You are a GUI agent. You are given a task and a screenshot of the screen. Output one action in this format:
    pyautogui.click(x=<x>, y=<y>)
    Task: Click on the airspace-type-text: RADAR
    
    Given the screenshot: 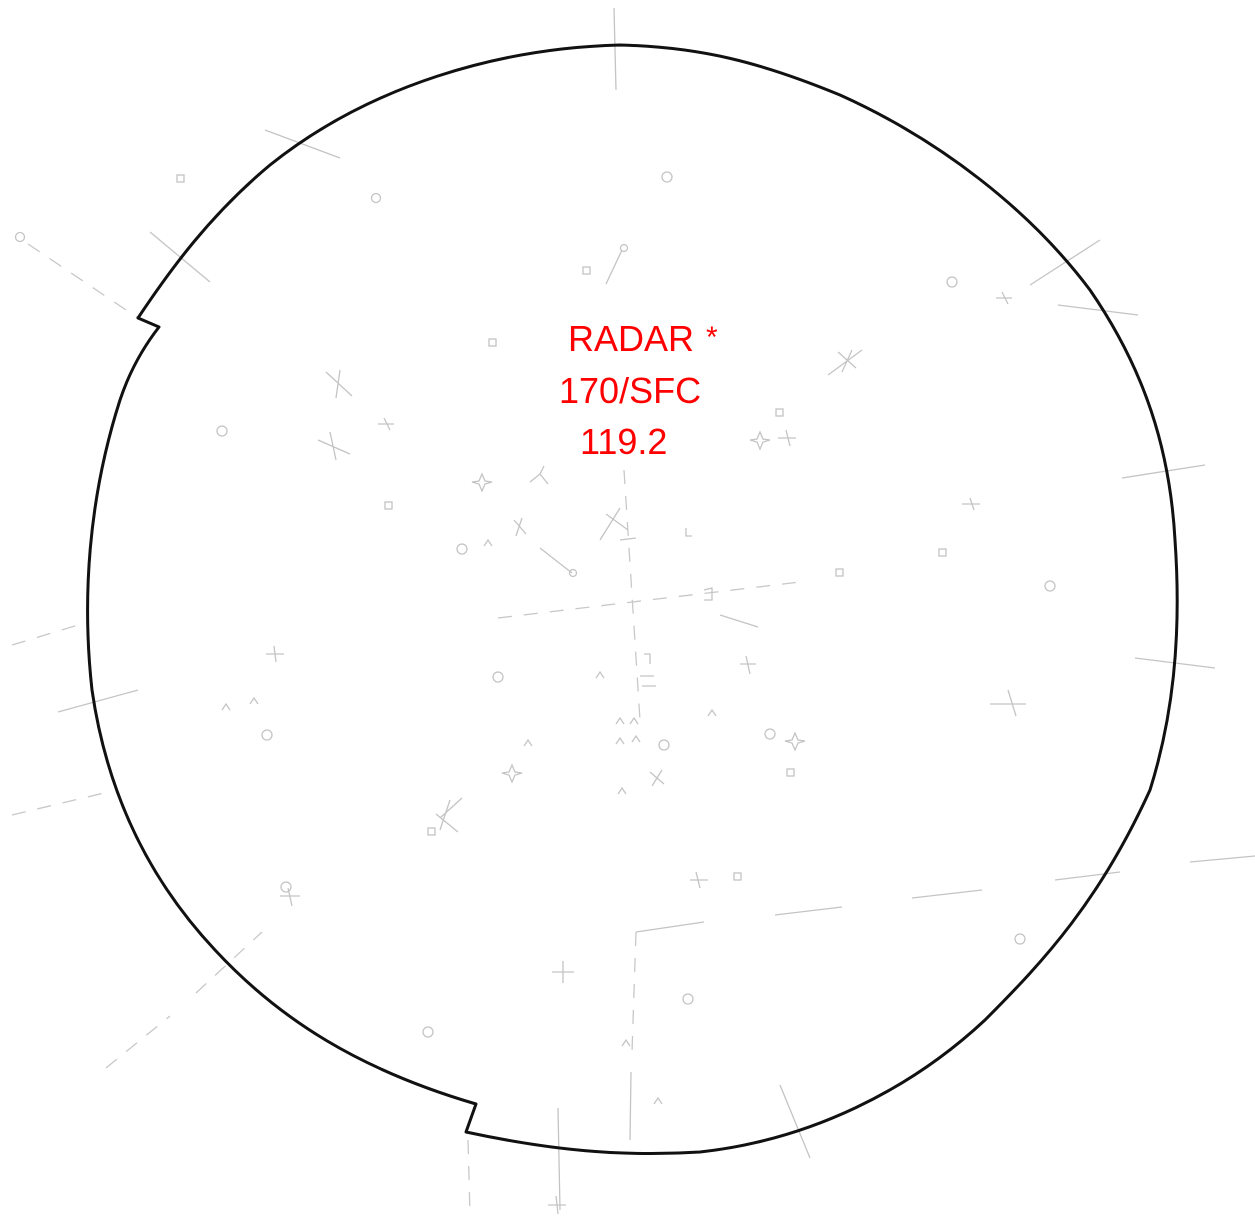 What is the action you would take?
    pyautogui.click(x=631, y=338)
    